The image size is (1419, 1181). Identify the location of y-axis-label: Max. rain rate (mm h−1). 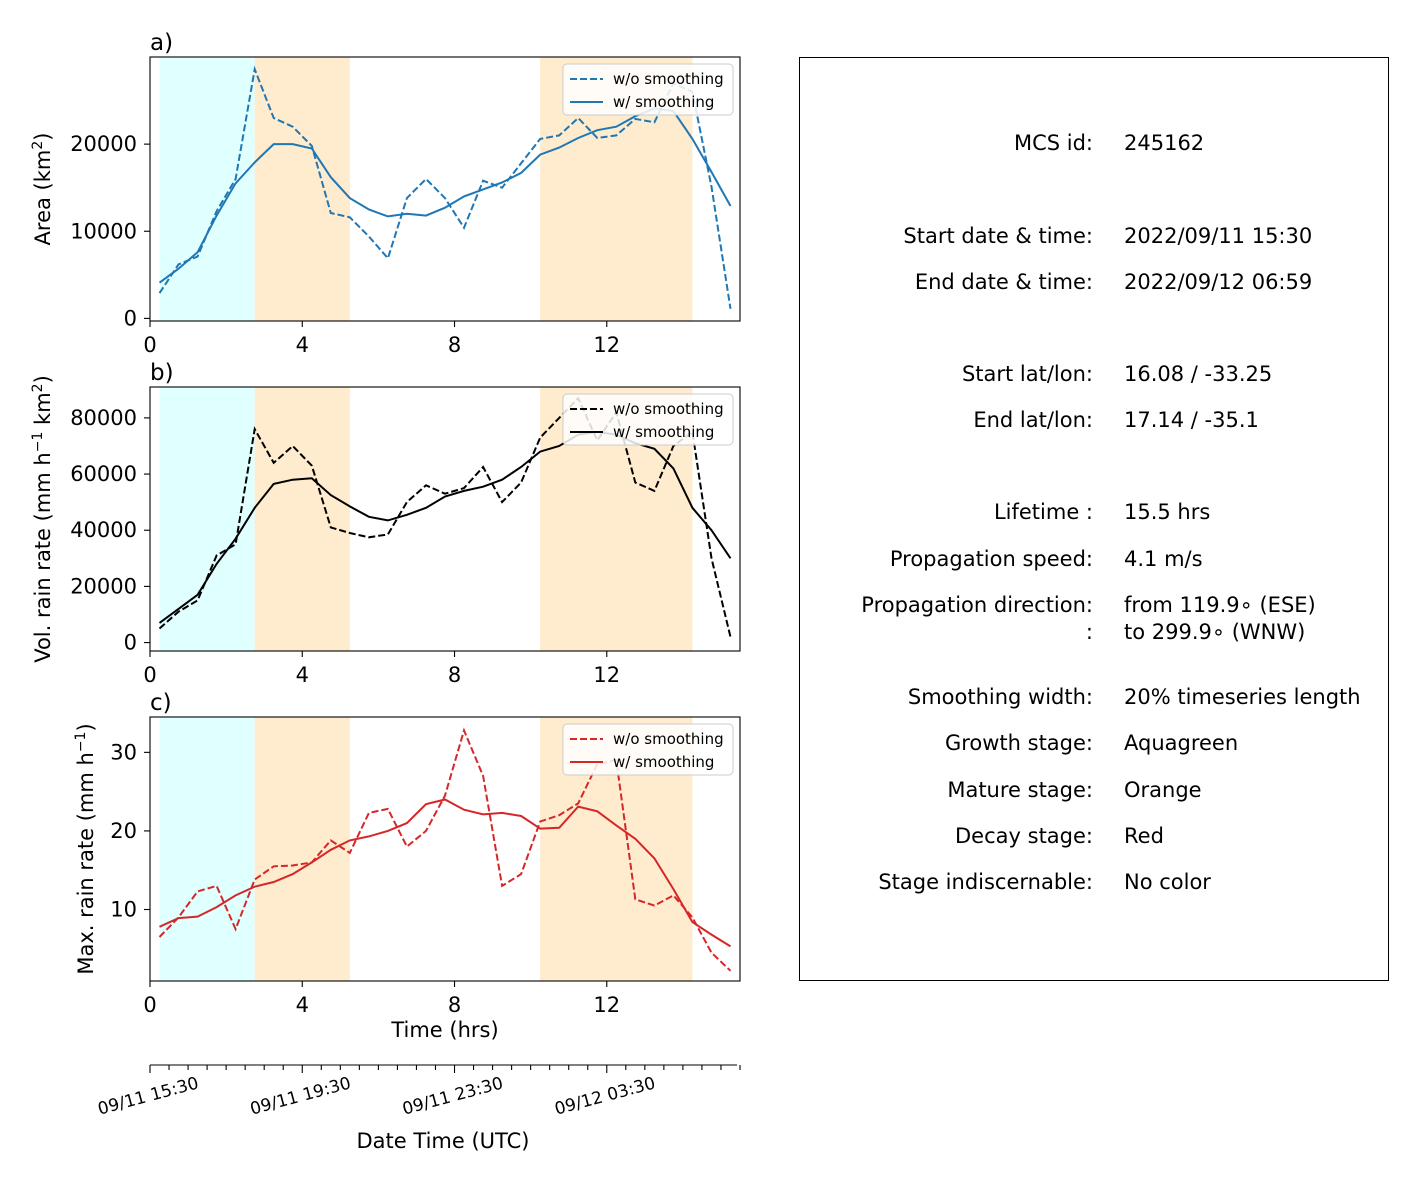
(85, 848).